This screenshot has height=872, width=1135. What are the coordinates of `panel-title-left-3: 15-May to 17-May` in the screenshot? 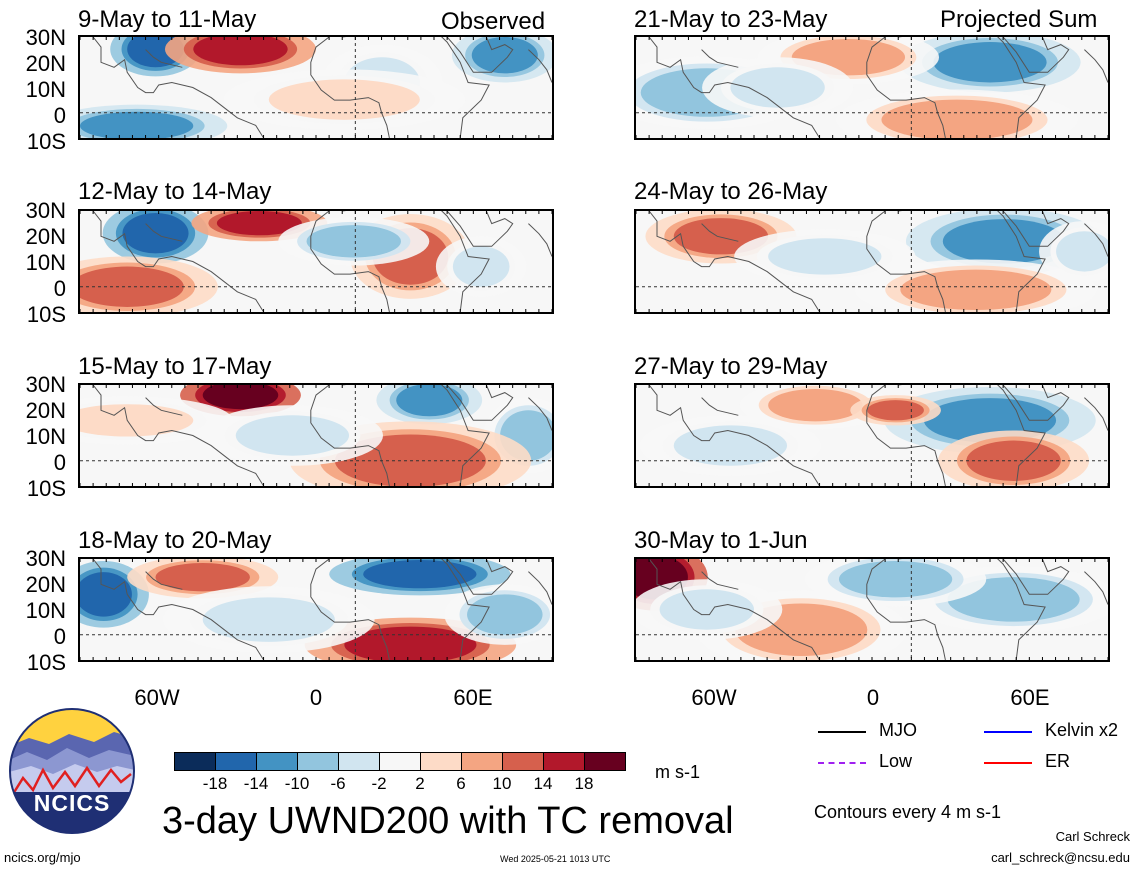 It's located at (175, 366).